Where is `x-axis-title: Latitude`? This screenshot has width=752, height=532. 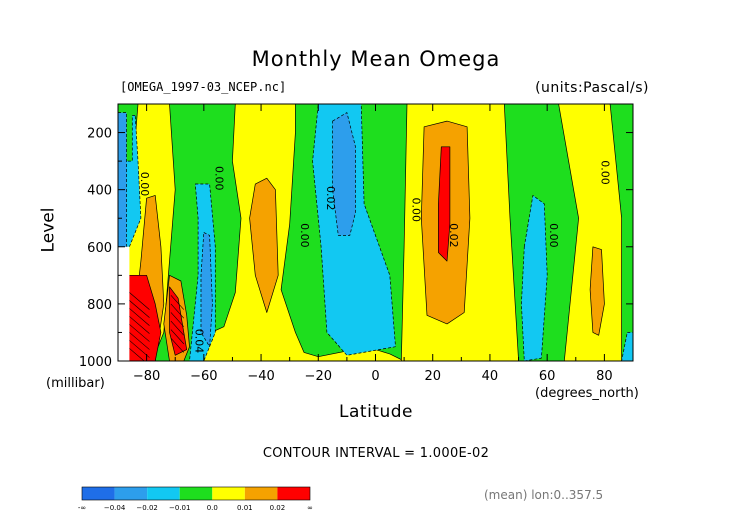
x-axis-title: Latitude is located at coordinates (376, 412).